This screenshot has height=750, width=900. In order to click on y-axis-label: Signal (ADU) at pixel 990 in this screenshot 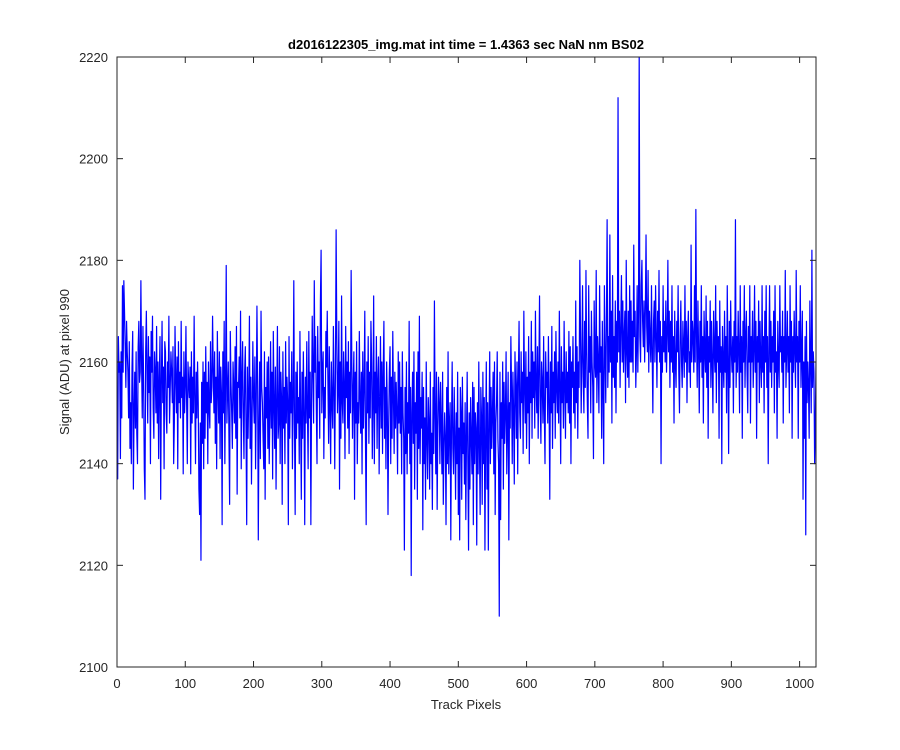, I will do `click(64, 362)`.